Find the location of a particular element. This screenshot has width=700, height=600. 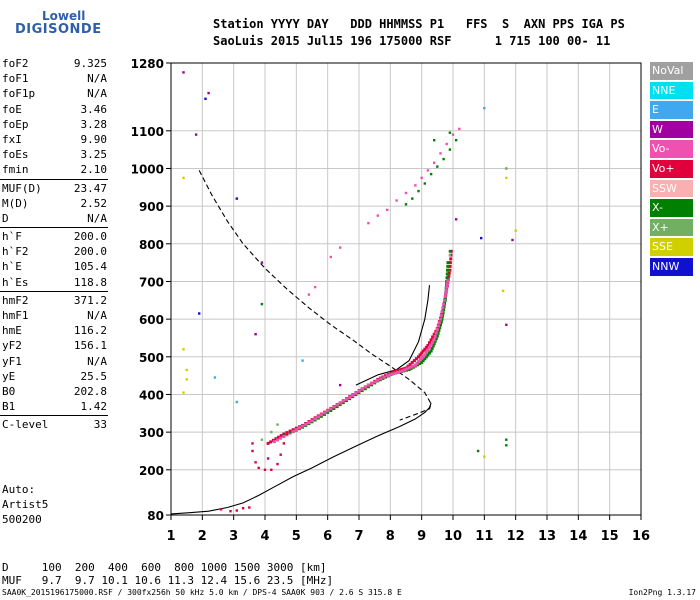

y-tick-label: 900 is located at coordinates (151, 207).